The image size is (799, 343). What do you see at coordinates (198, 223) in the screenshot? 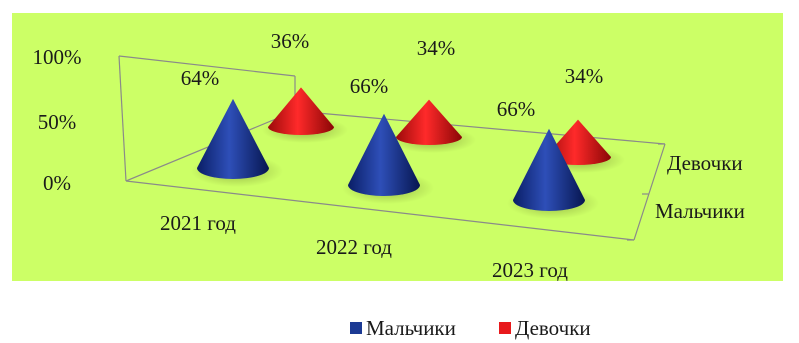
I see `x-tick-label: 2021 год` at bounding box center [198, 223].